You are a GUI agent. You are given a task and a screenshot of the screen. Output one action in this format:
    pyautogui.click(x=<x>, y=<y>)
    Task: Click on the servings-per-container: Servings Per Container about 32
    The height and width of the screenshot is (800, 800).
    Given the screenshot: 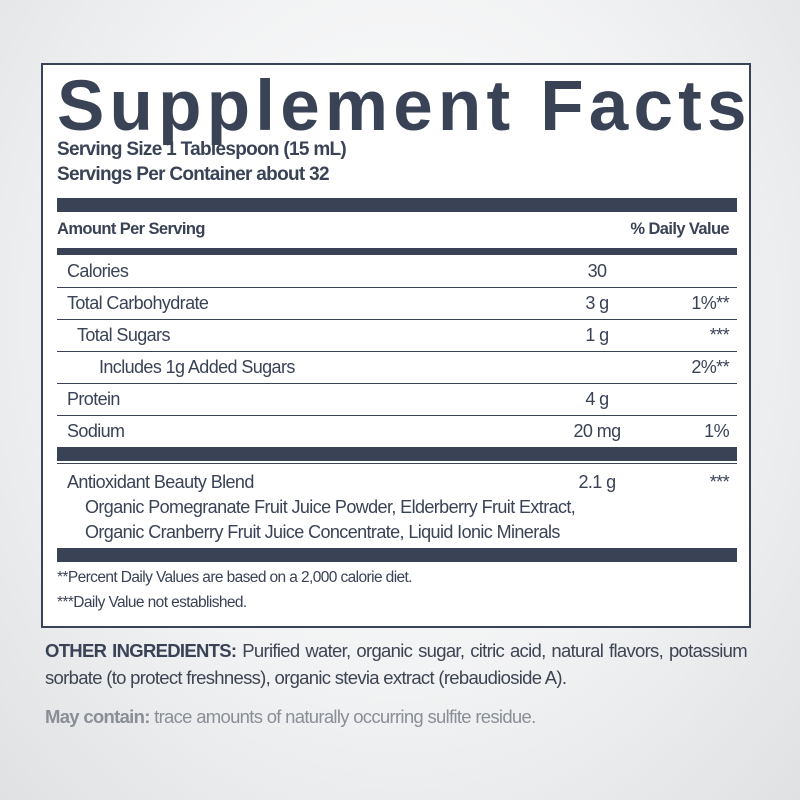 What is the action you would take?
    pyautogui.click(x=193, y=174)
    